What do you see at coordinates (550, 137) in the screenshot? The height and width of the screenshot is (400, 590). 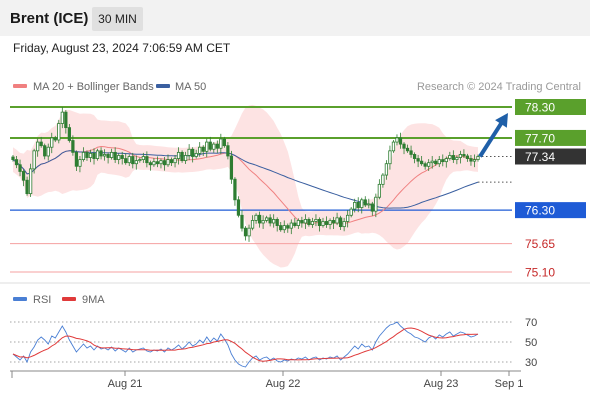 I see `resistance-tag` at bounding box center [550, 137].